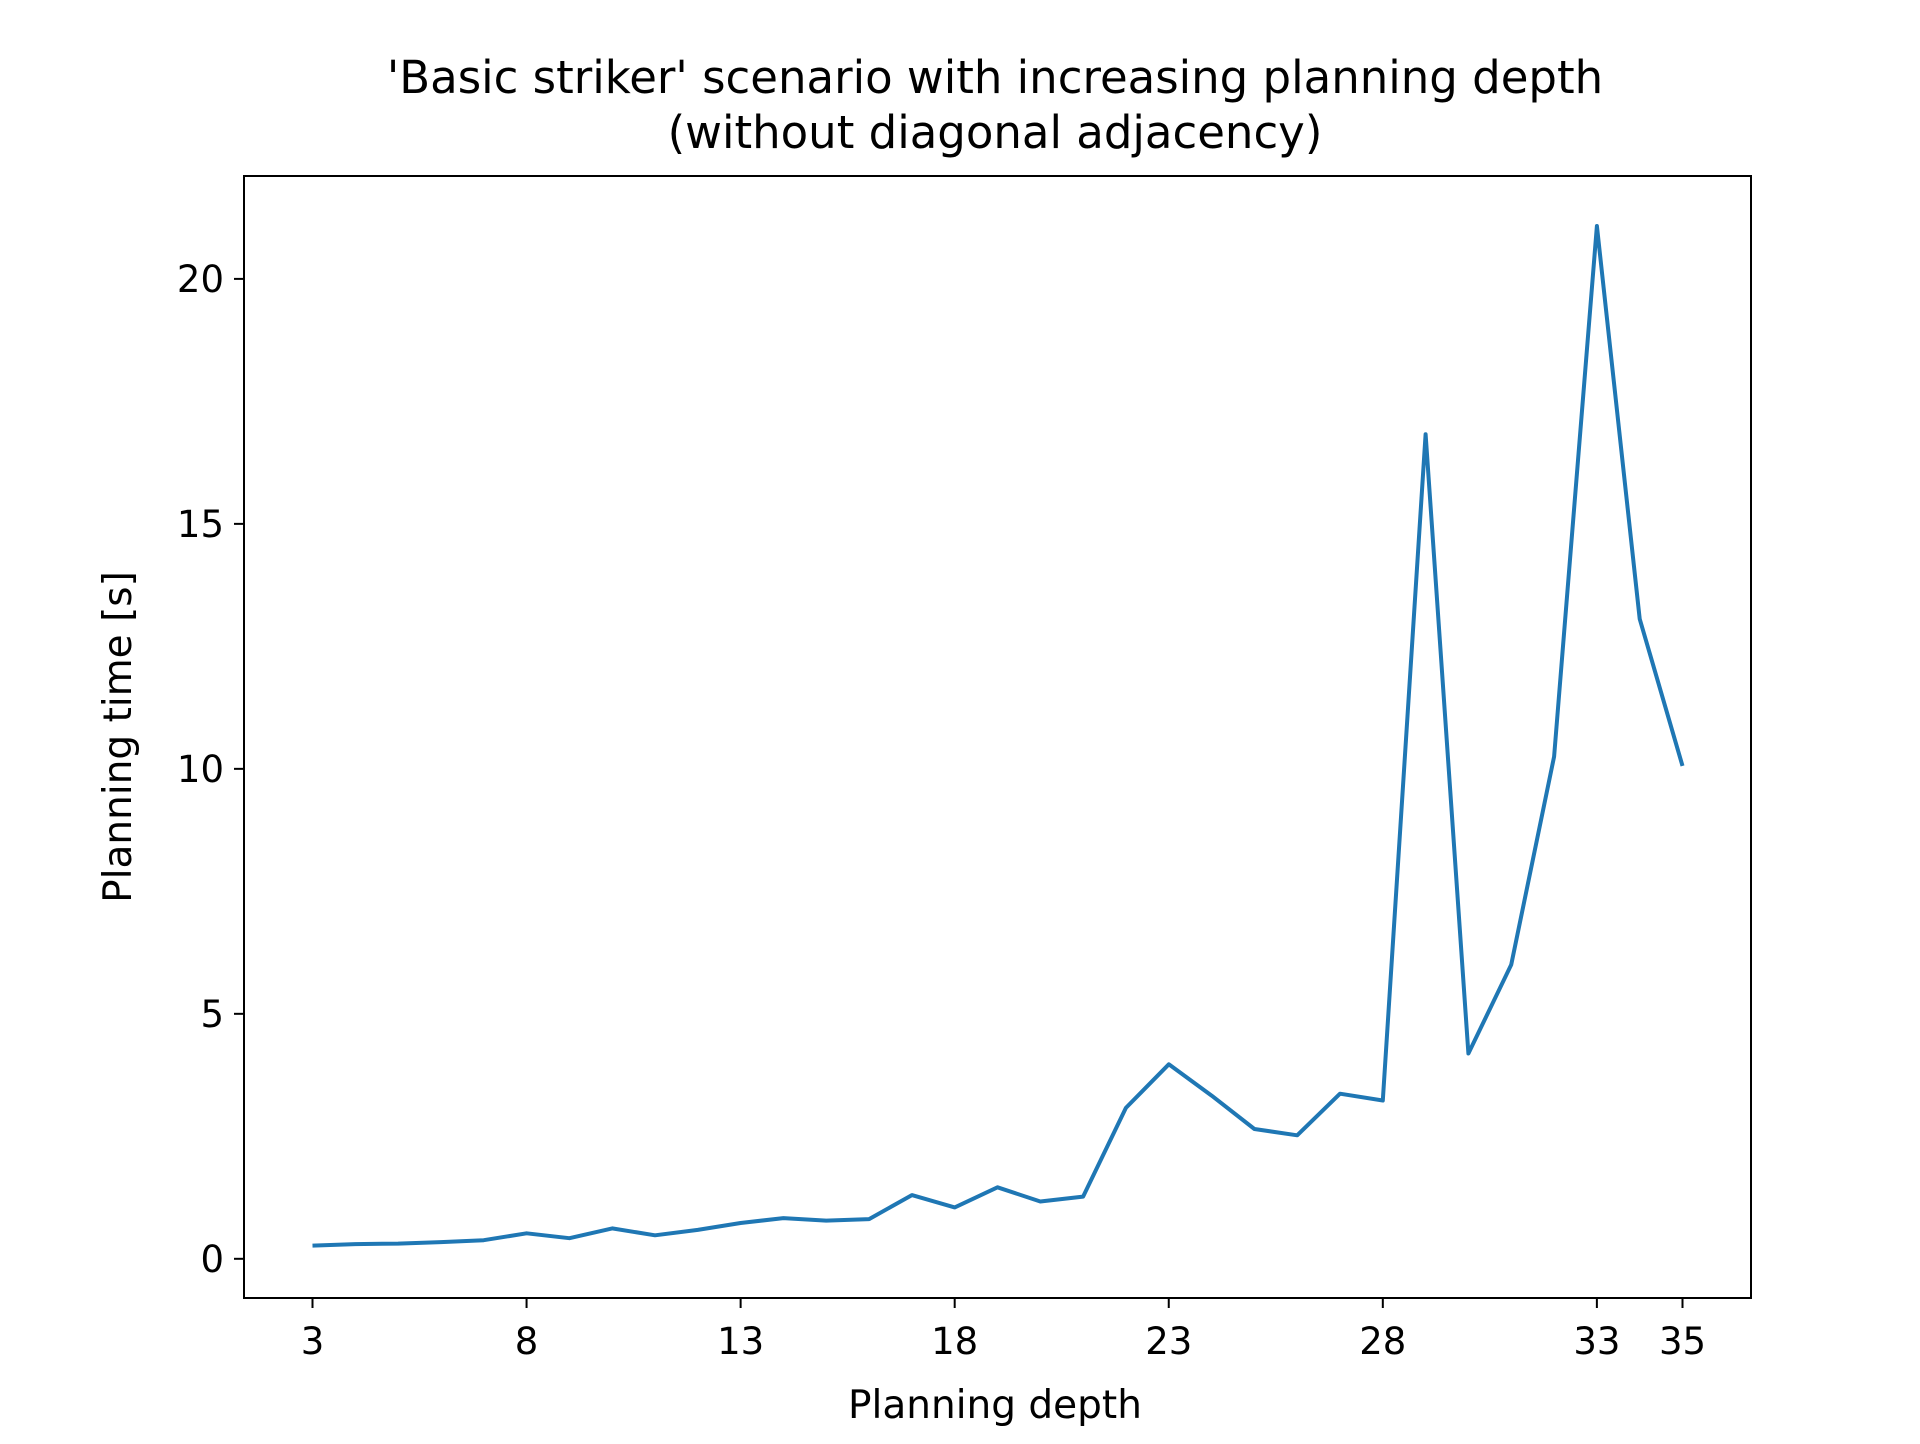  Describe the element at coordinates (200, 769) in the screenshot. I see `y-tick-label: 10` at that location.